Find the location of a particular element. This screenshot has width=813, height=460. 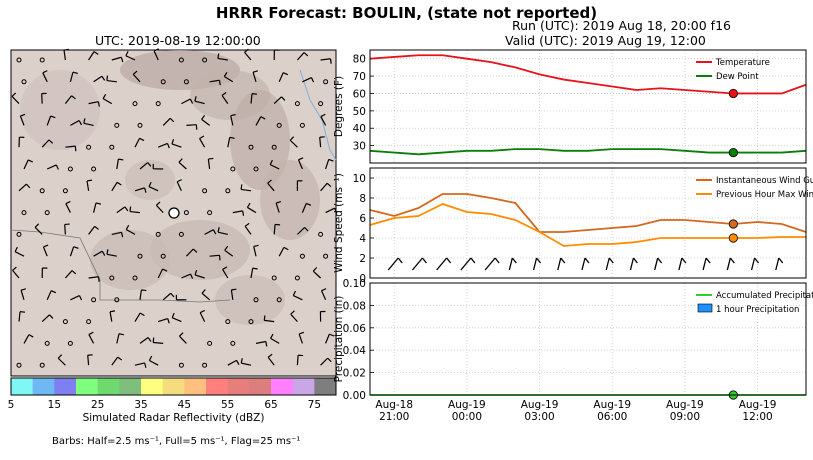

x-tick-label: Aug-19 is located at coordinates (685, 405).